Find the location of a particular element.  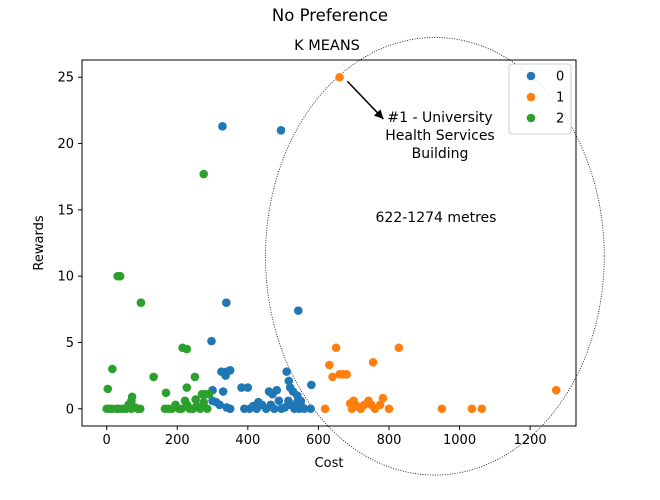

legend-label-0: 0 is located at coordinates (560, 77).